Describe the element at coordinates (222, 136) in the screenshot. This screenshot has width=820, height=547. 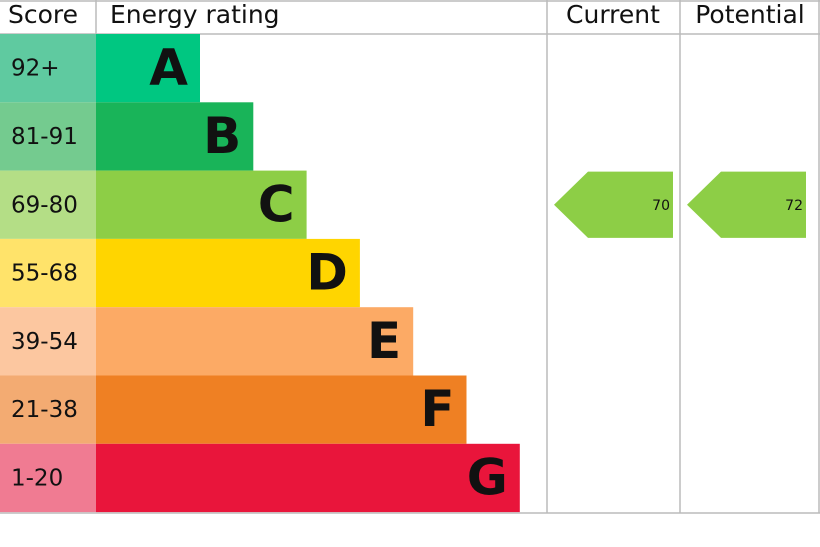
I see `rating-letter: B` at that location.